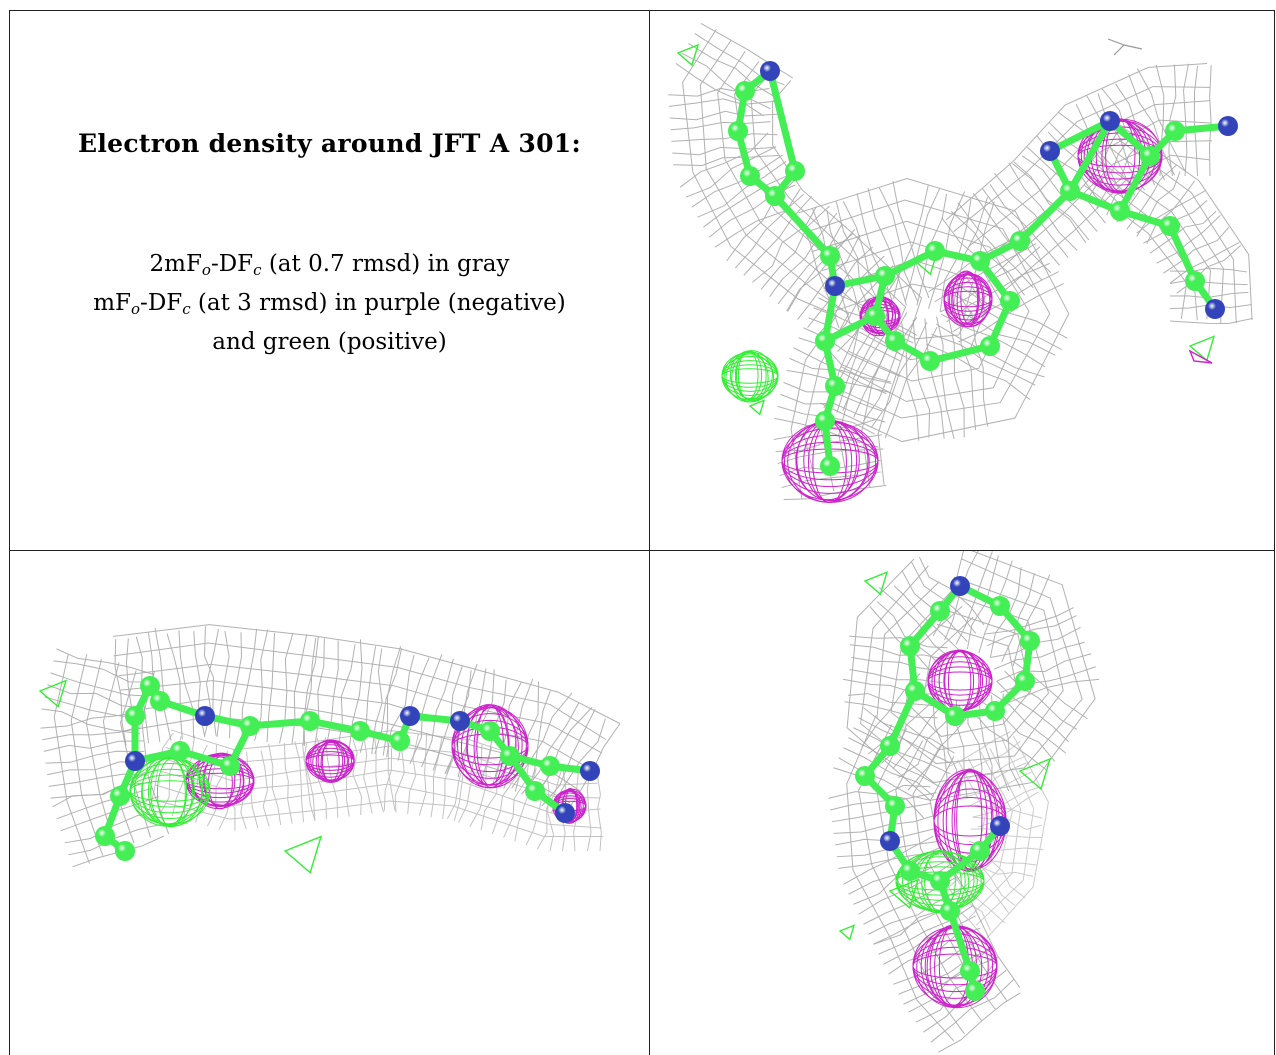 This screenshot has height=1055, width=1276. I want to click on positive-density, so click(750, 376).